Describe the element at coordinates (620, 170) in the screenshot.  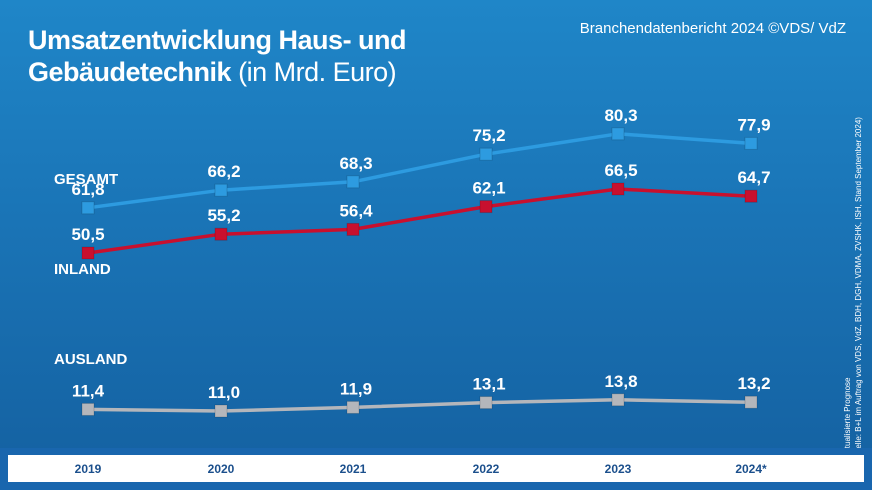
I see `data-label-inland-2023: 66,5` at that location.